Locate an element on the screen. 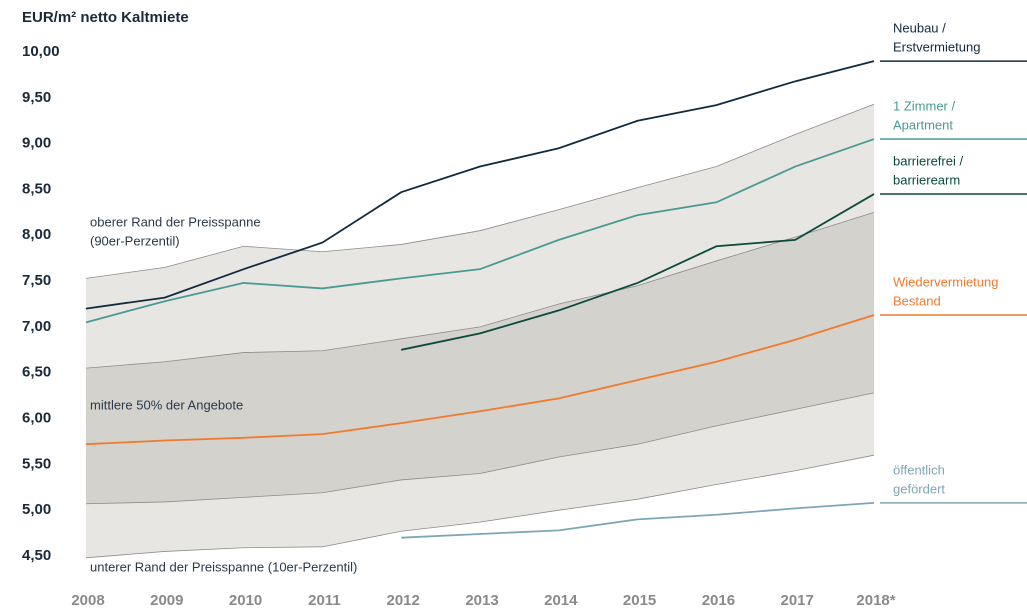 The height and width of the screenshot is (611, 1027). x-tick-label: 2014 is located at coordinates (561, 600).